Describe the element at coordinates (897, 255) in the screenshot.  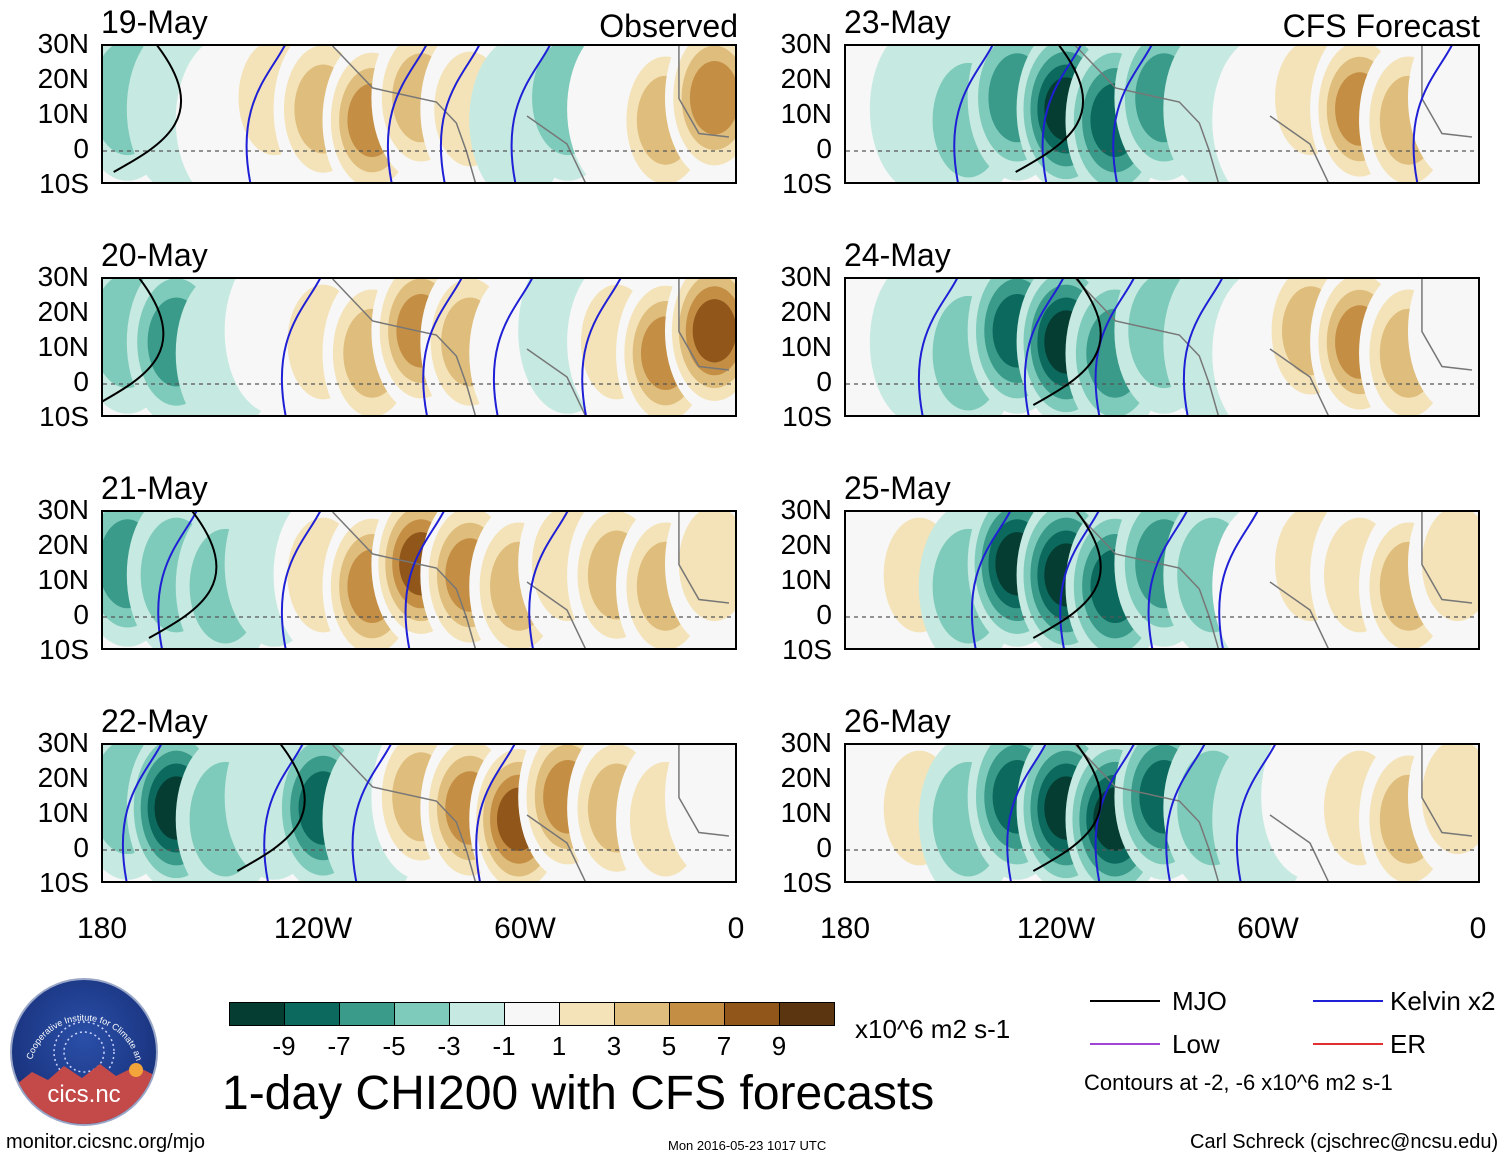
I see `panel-date: 24-May` at that location.